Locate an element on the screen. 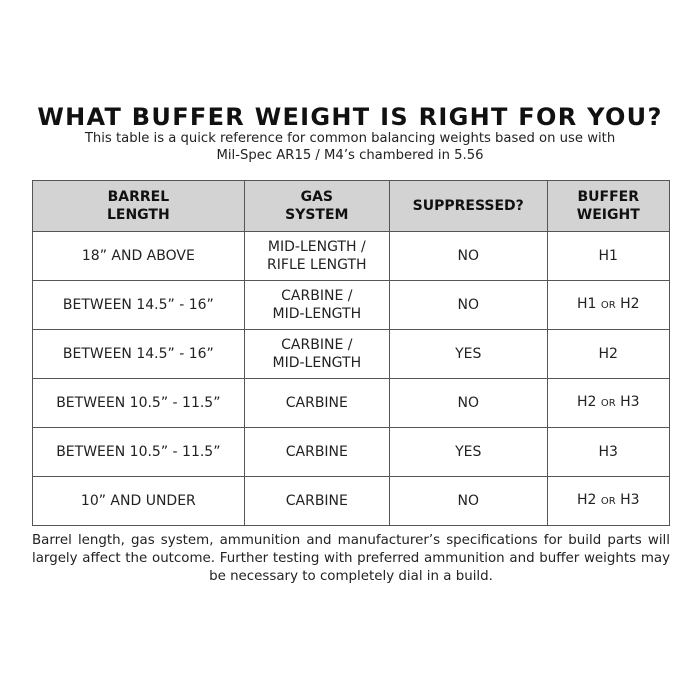 This screenshot has height=700, width=700. column-header-line: SUPPRESSED? is located at coordinates (468, 206).